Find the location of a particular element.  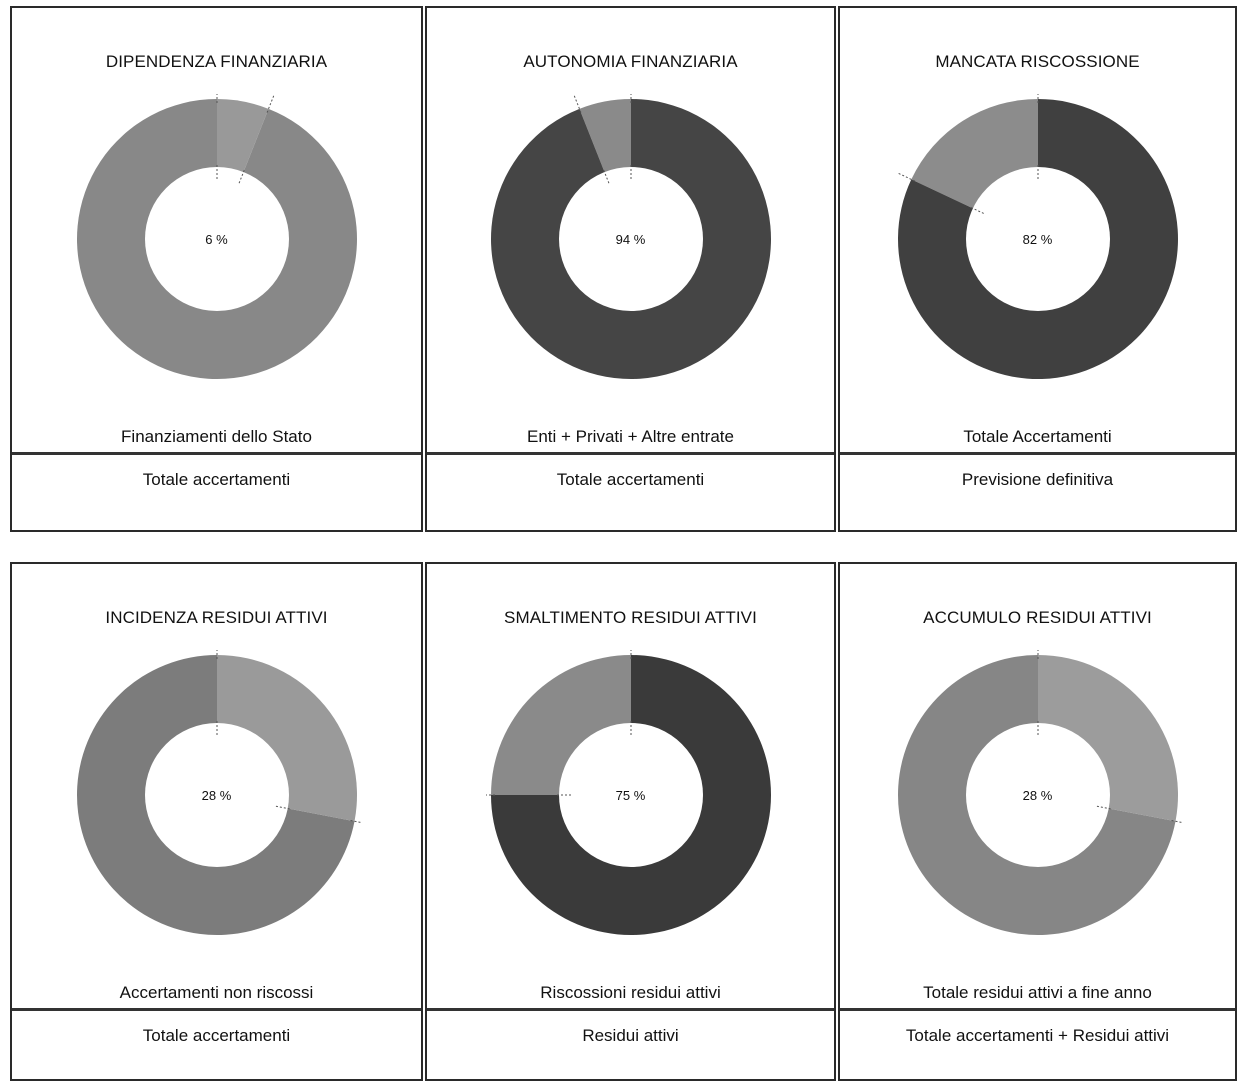

chart-title: AUTONOMIA FINANZIARIA is located at coordinates (630, 61).